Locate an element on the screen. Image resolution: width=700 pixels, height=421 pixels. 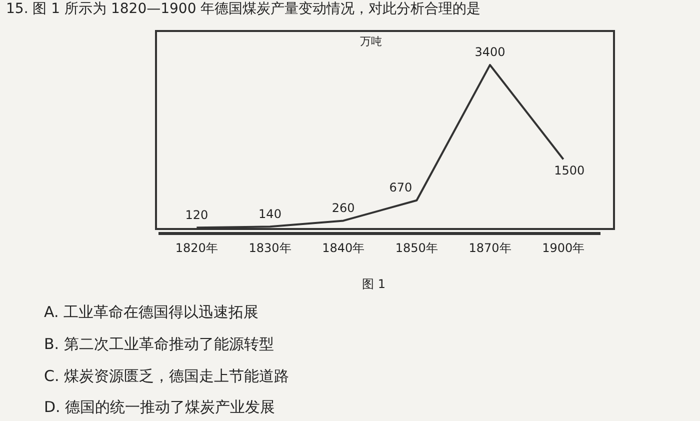
x-tick-label: 1830年 is located at coordinates (270, 247).